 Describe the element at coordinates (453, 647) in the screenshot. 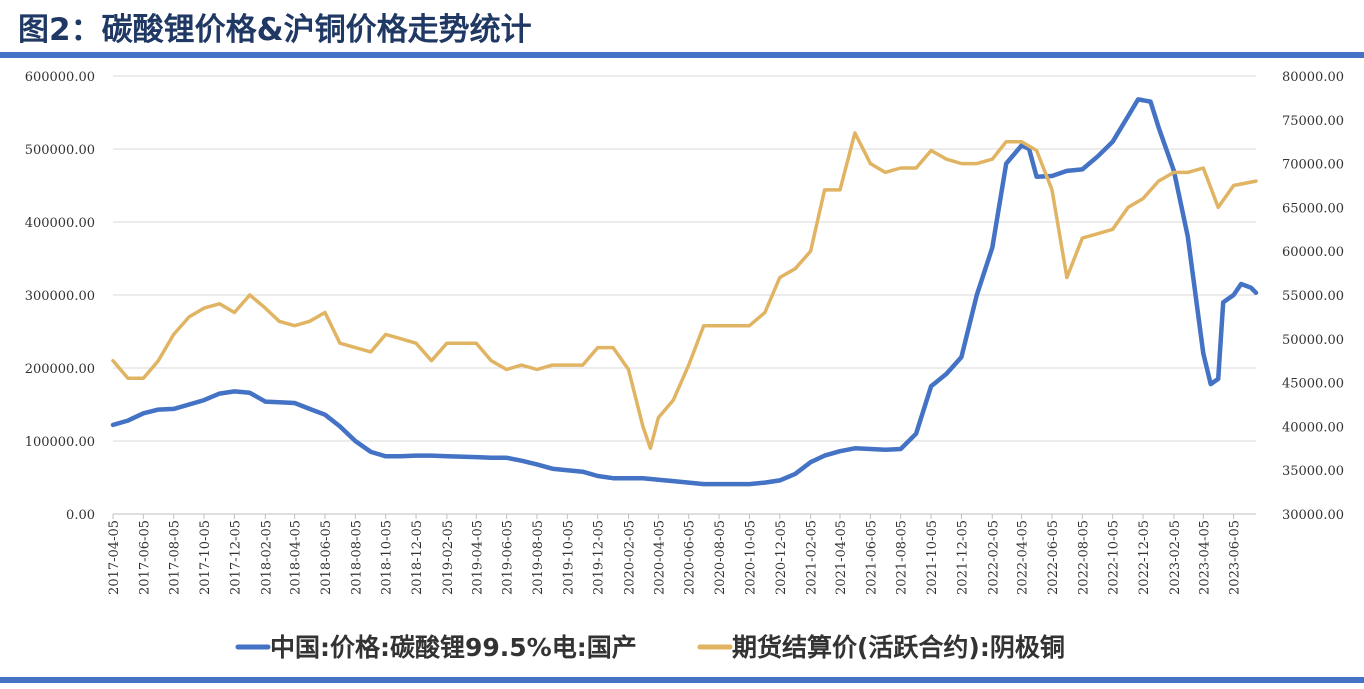

I see `legend-label: 中国:价格:碳酸锂99.5%电:国产` at that location.